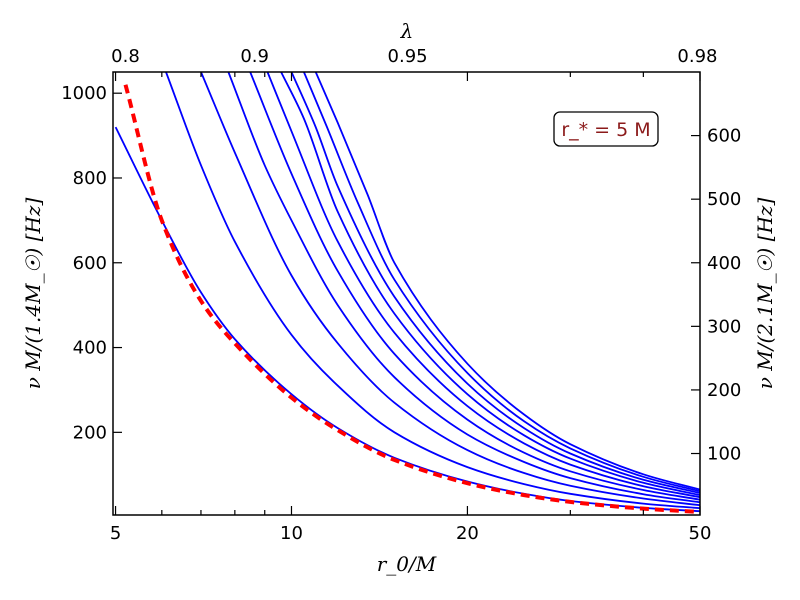 This screenshot has height=600, width=800. What do you see at coordinates (33, 294) in the screenshot?
I see `y-axis-label-left: ν M/(1.4M_☉) [Hz]` at bounding box center [33, 294].